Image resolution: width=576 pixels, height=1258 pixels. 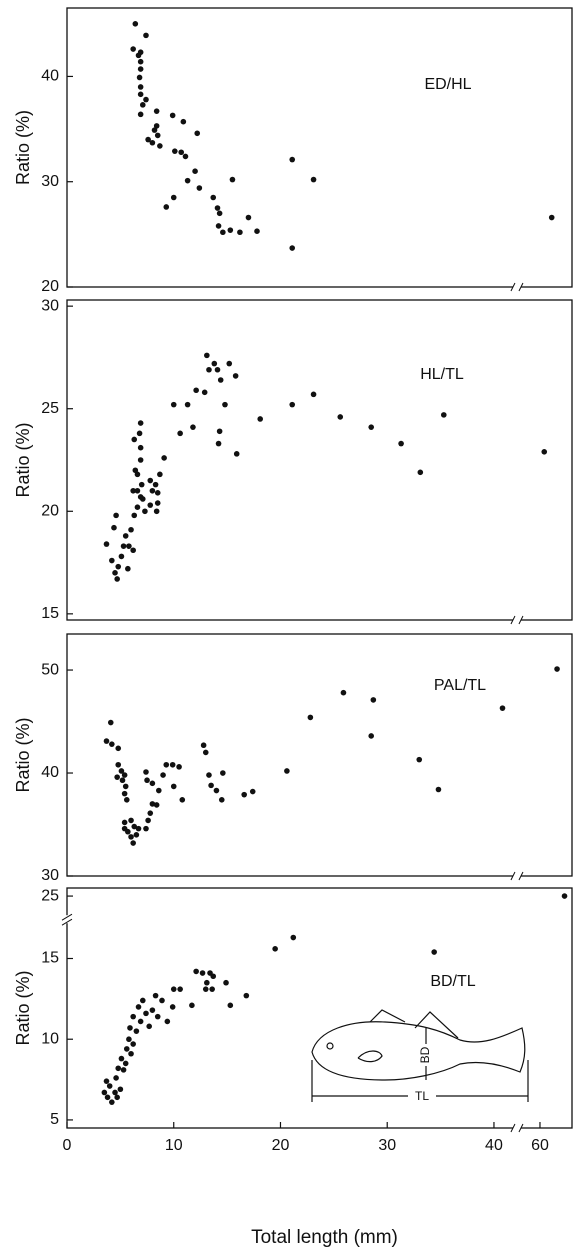 I want to click on panel-annotation: BD/TL, so click(x=452, y=981).